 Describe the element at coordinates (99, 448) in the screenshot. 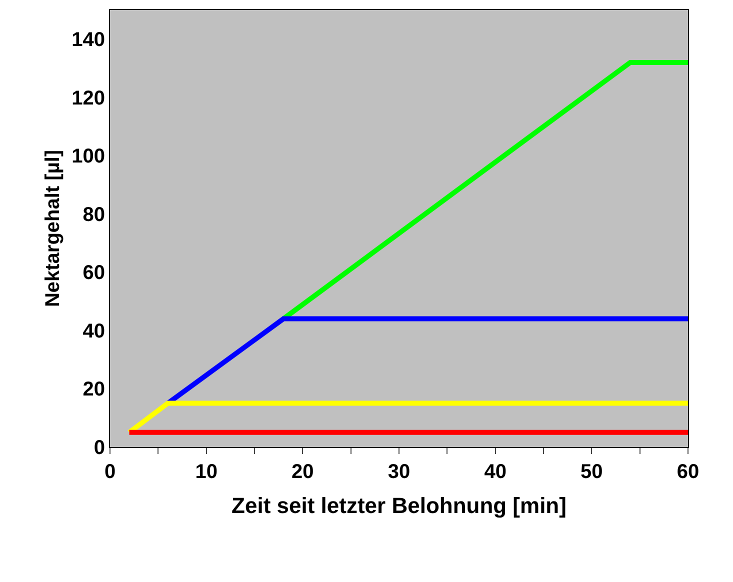

I see `y-tick-label: 0` at that location.